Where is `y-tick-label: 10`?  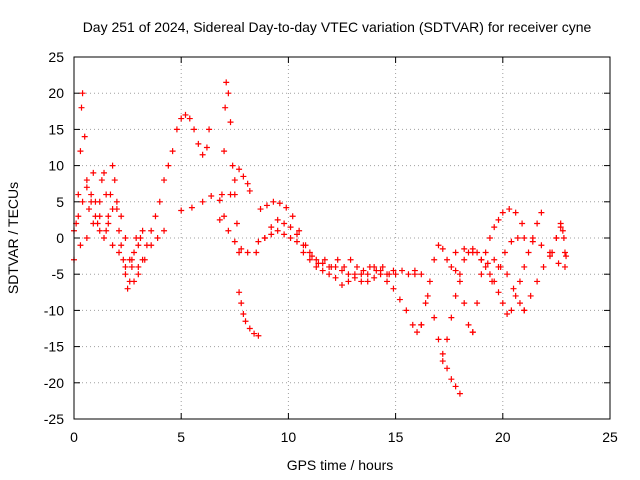 y-tick-label: 10 is located at coordinates (56, 166).